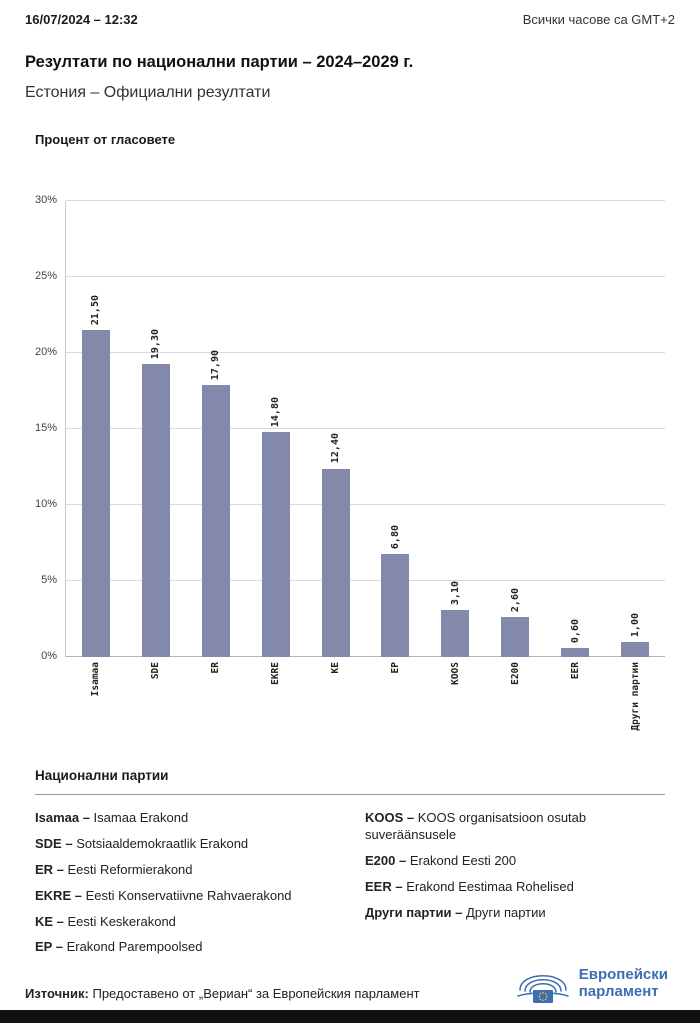  I want to click on bar-value-label: 12,40, so click(336, 448).